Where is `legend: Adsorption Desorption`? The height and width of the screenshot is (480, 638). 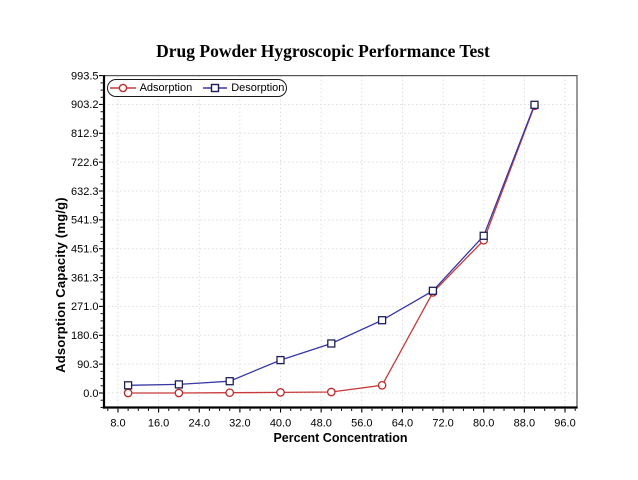
legend: Adsorption Desorption is located at coordinates (197, 88).